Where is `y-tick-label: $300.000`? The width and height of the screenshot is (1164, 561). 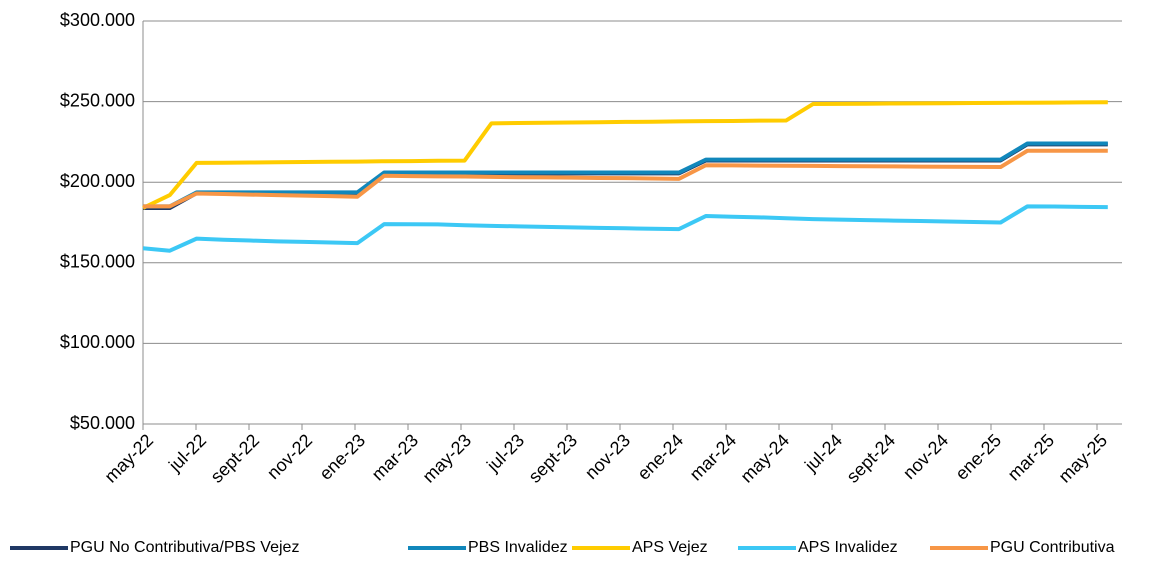
y-tick-label: $300.000 is located at coordinates (97, 20).